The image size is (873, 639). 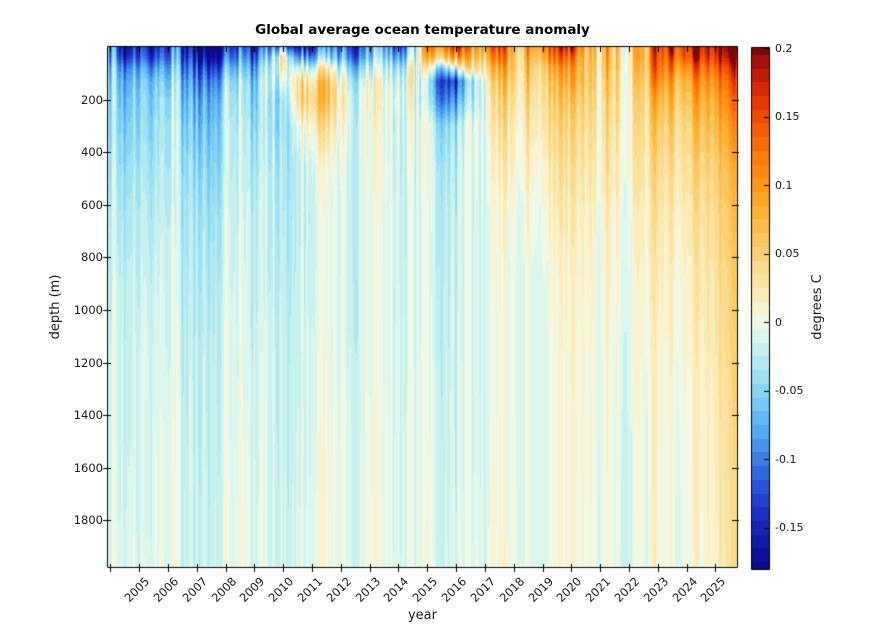 I want to click on x-axis-label: year, so click(x=422, y=615).